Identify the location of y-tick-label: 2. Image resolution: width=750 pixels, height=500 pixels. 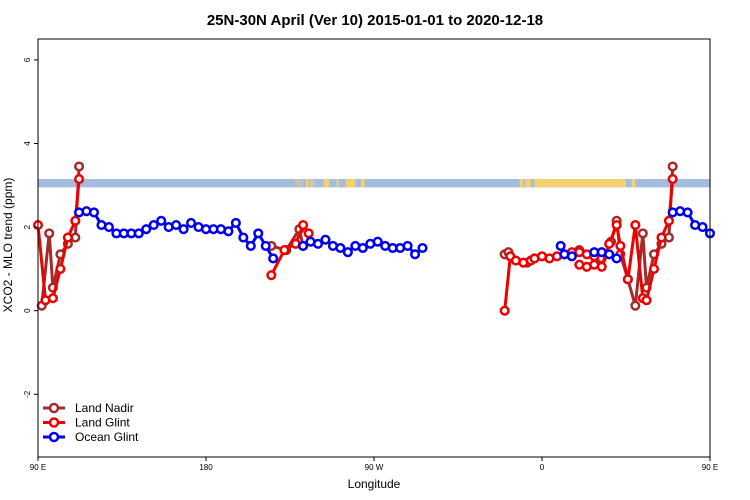
(27, 226).